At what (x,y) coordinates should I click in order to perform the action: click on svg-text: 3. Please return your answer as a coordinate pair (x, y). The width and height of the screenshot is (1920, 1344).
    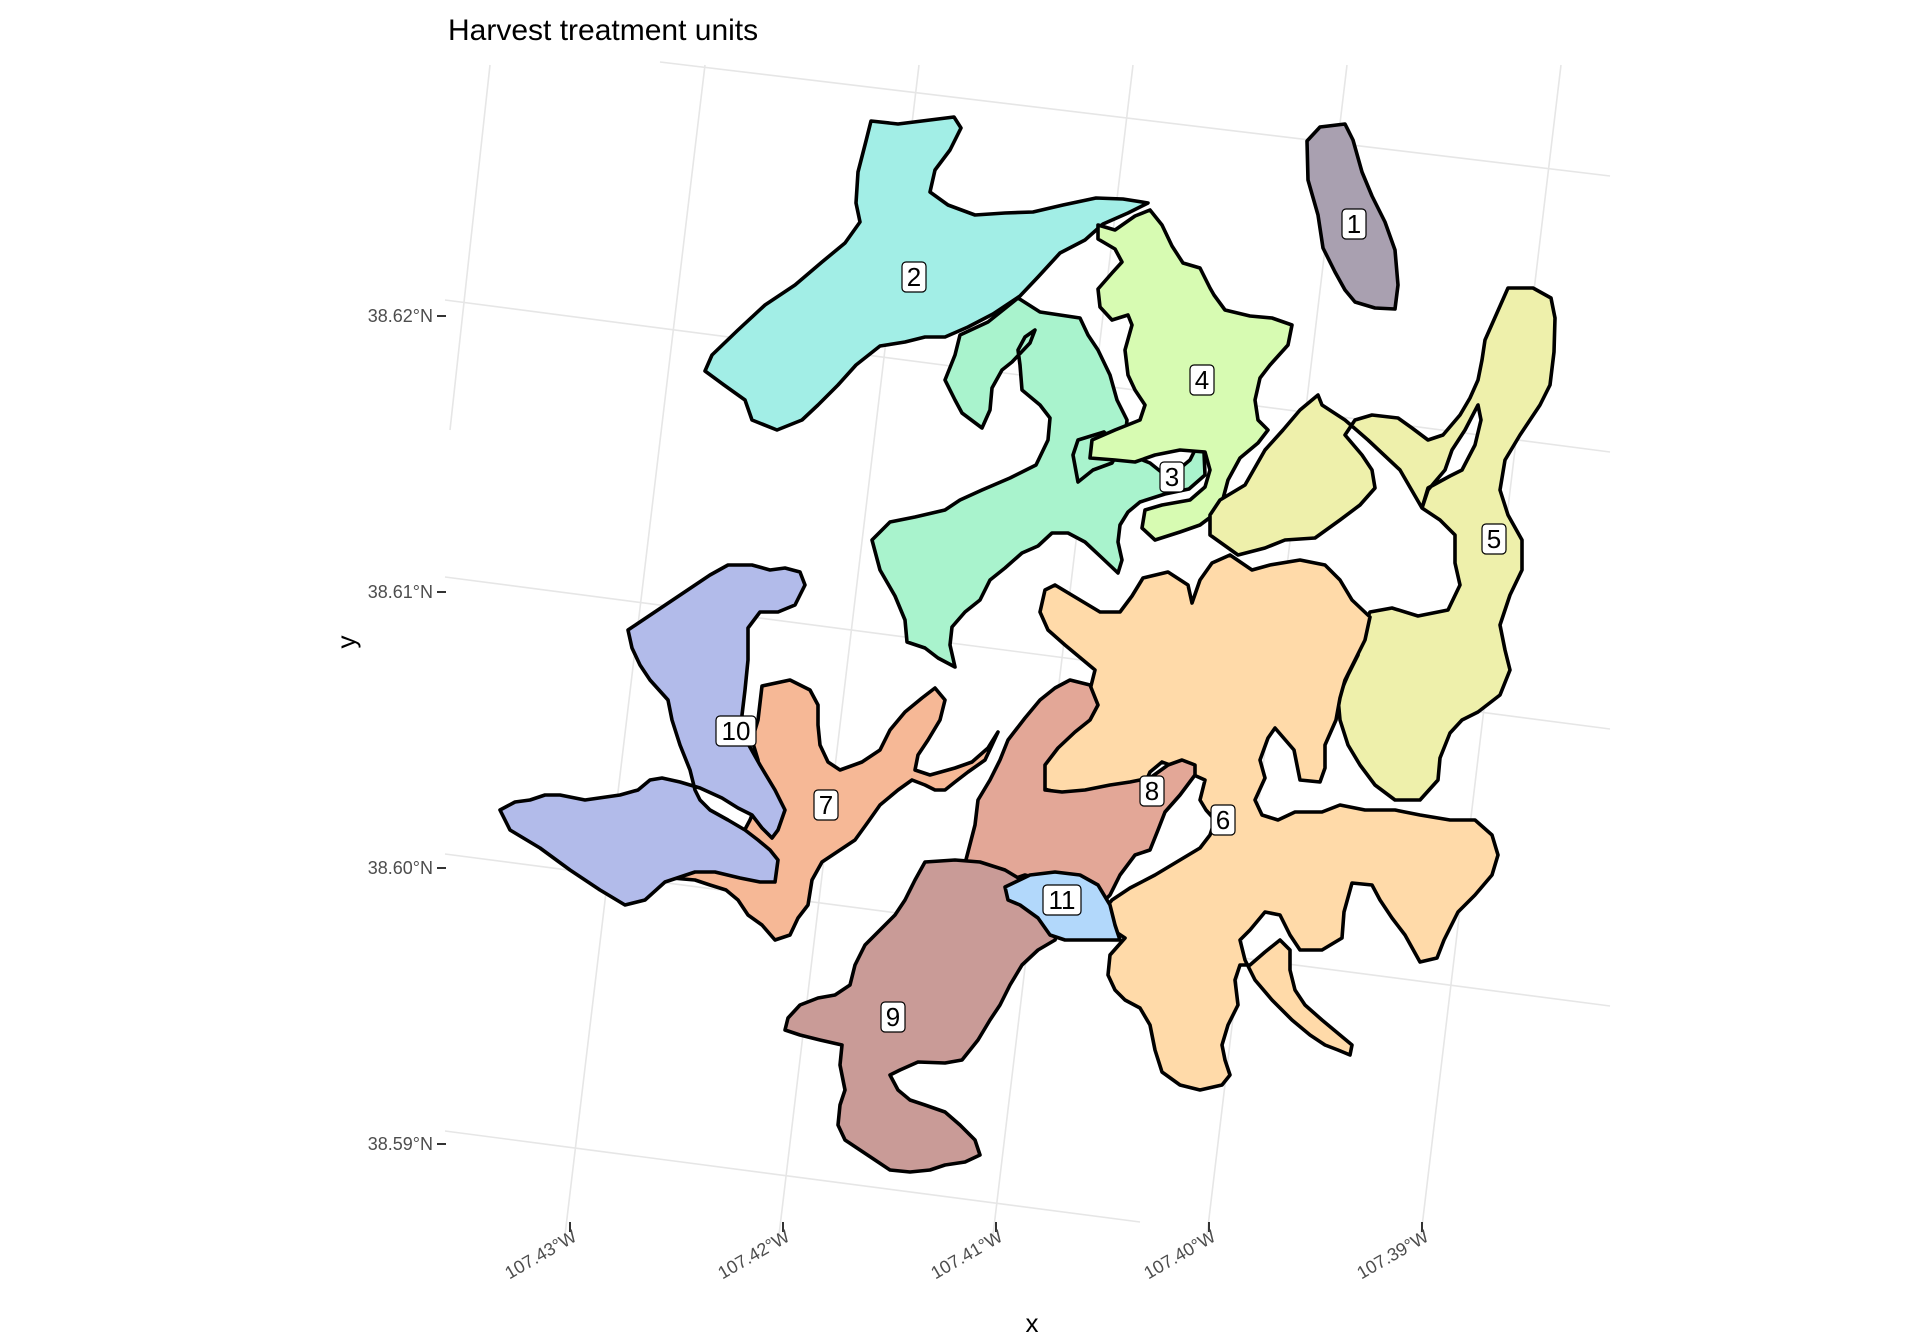
    Looking at the image, I should click on (1172, 477).